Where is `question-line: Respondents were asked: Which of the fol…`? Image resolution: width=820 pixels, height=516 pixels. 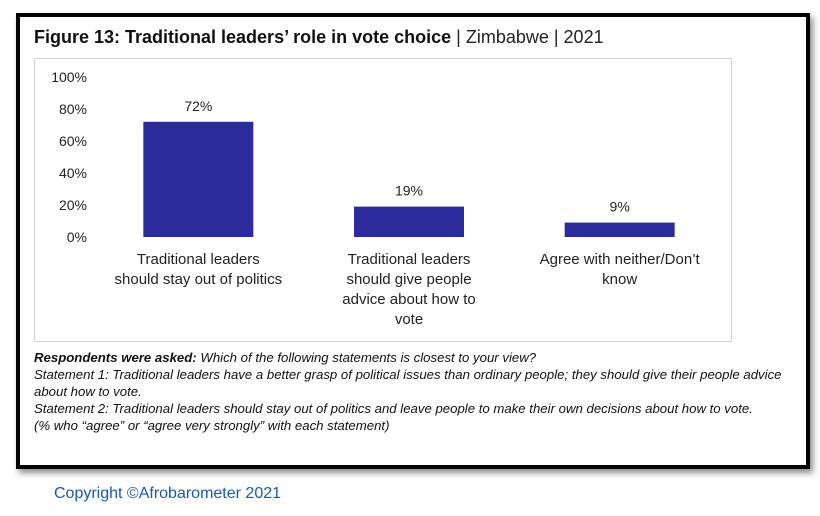 question-line: Respondents were asked: Which of the fol… is located at coordinates (414, 357).